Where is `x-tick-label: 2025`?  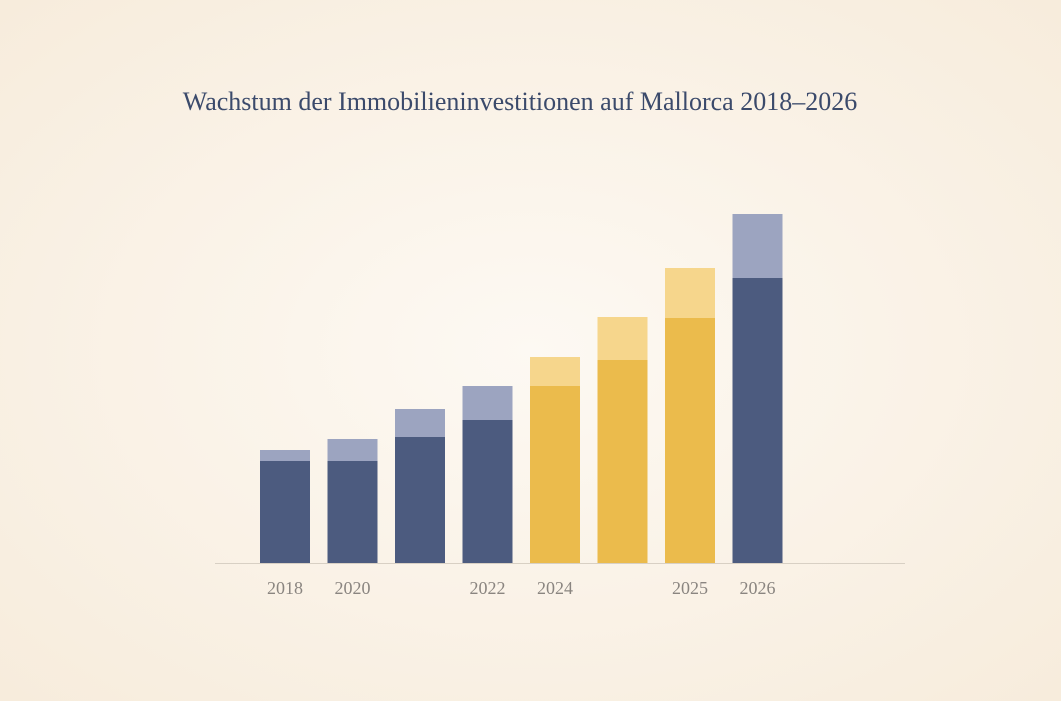 x-tick-label: 2025 is located at coordinates (690, 588).